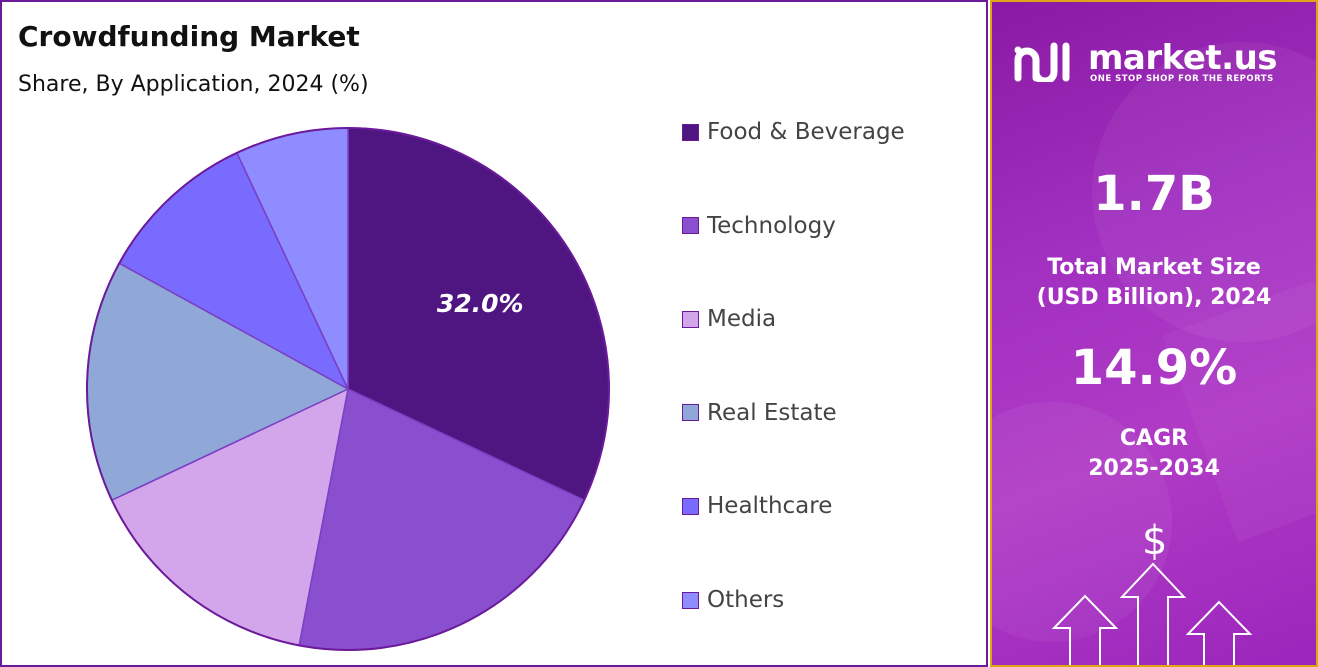 This screenshot has height=667, width=1318. What do you see at coordinates (189, 36) in the screenshot?
I see `chart-title: Crowdfunding Market` at bounding box center [189, 36].